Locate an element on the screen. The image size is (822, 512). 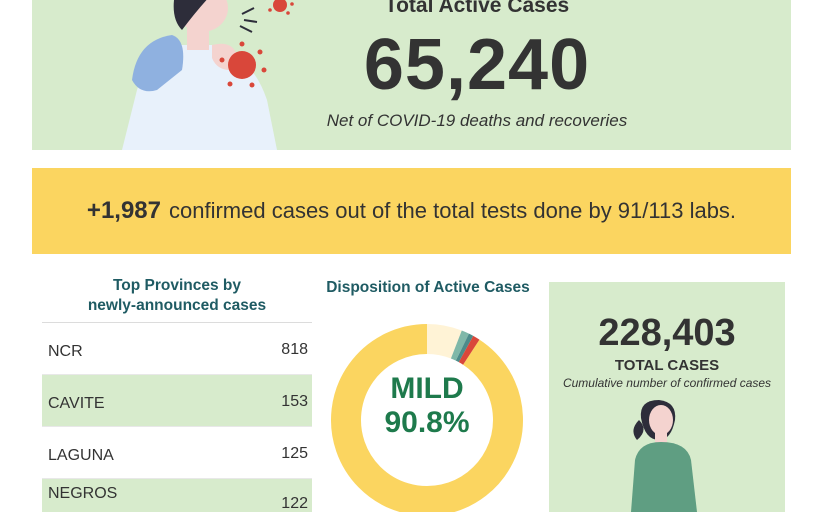
table-row: NEGROS 122 is located at coordinates (177, 495).